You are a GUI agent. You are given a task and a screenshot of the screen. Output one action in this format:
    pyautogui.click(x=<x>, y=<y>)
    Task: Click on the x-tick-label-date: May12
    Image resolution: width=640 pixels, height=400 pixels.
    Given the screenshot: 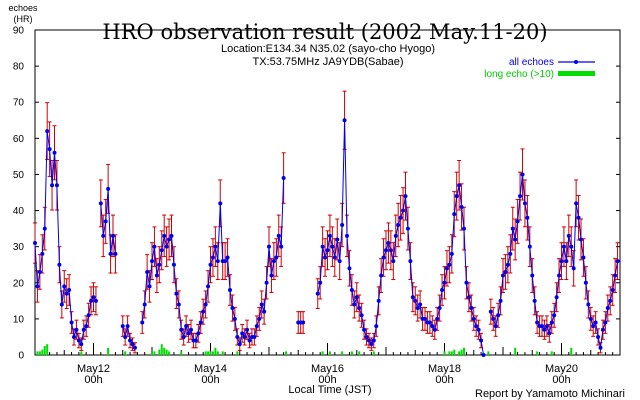 What is the action you would take?
    pyautogui.click(x=93, y=369)
    